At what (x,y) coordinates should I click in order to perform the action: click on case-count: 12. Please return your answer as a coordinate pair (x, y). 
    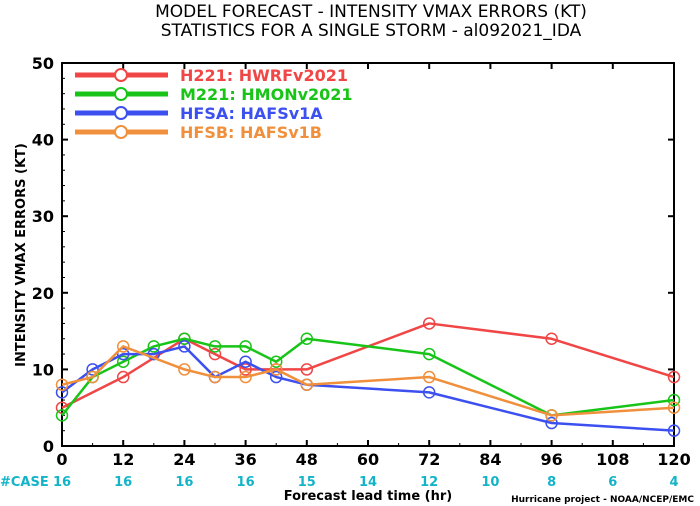
    Looking at the image, I should click on (429, 482).